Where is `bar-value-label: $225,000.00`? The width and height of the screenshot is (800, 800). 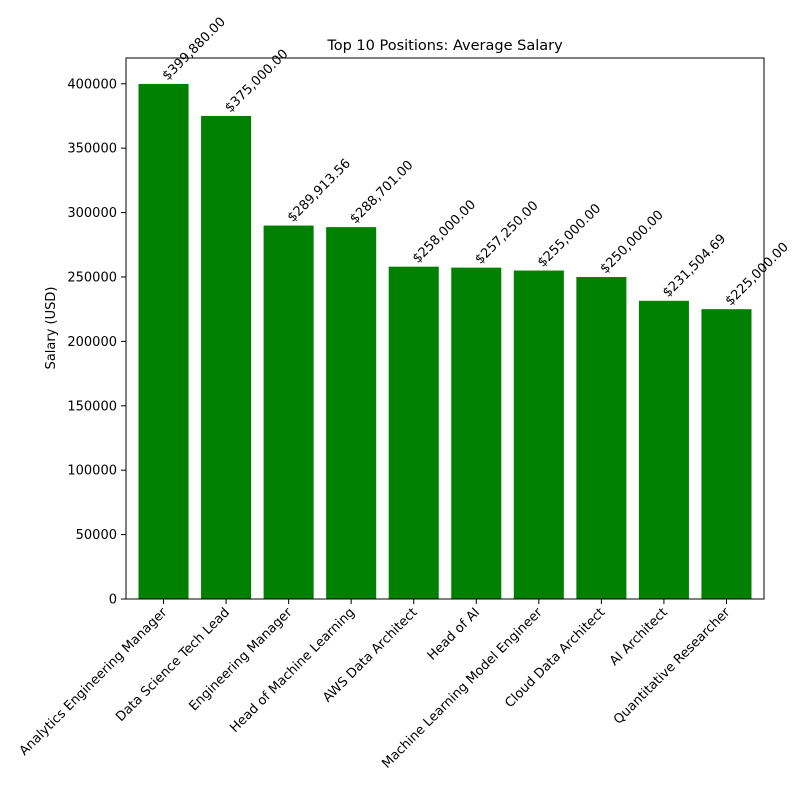
bar-value-label: $225,000.00 is located at coordinates (757, 274).